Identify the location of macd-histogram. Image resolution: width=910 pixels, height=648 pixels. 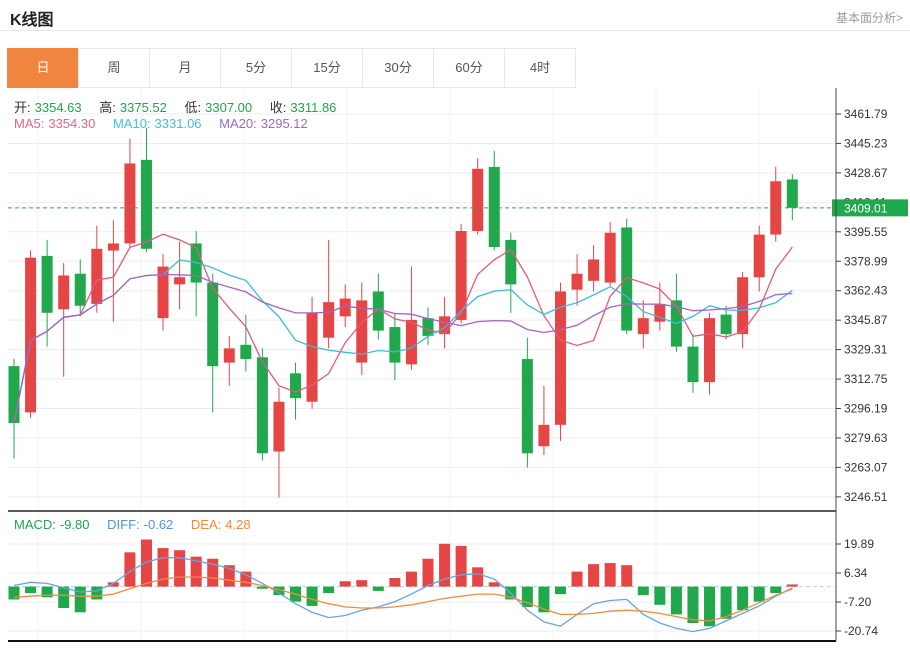
(403, 583).